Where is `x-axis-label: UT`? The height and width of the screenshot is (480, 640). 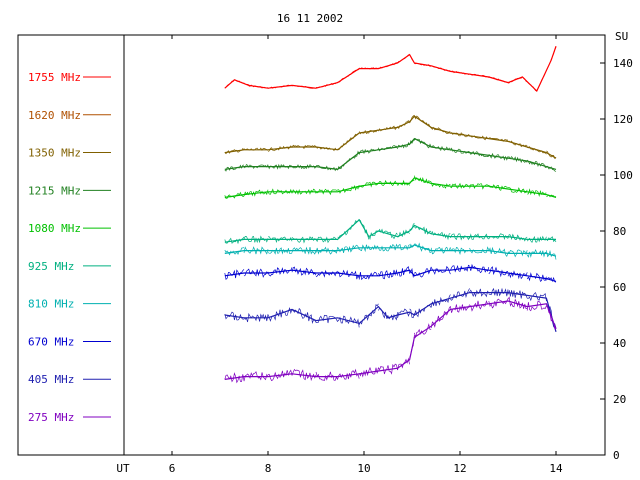
x-axis-label: UT is located at coordinates (123, 468).